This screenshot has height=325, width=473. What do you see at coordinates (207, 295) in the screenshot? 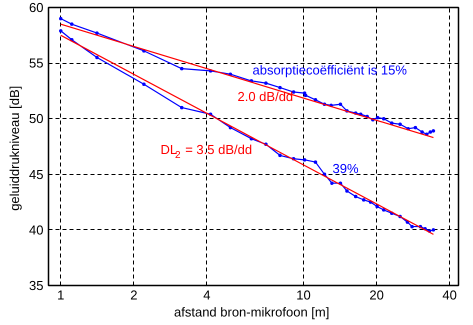
I see `x-tick-label: 4` at bounding box center [207, 295].